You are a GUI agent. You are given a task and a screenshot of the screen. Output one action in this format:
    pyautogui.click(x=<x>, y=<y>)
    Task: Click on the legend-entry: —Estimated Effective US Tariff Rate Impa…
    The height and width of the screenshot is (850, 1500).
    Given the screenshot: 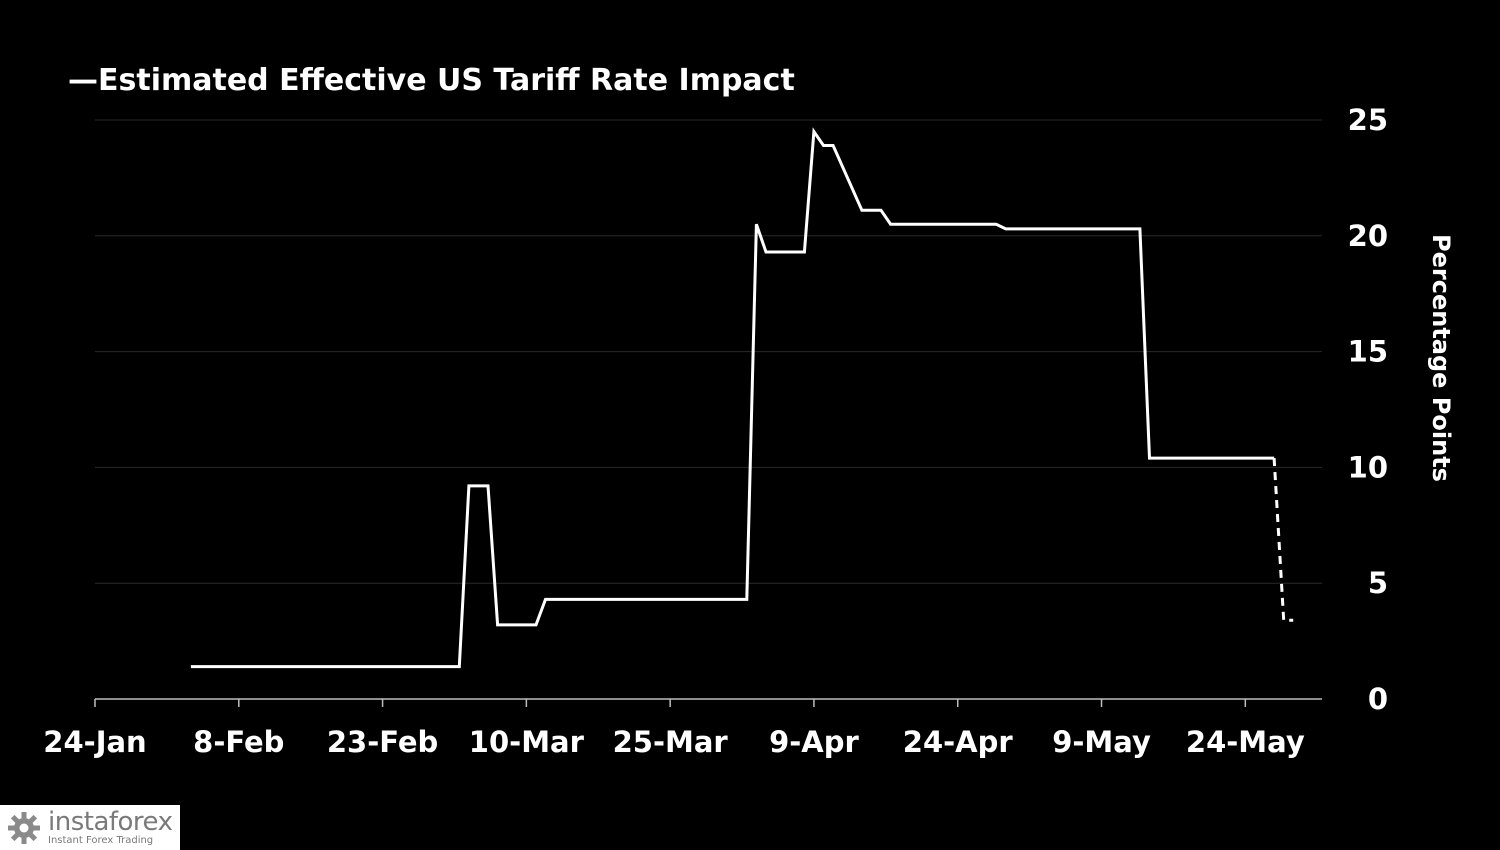 What is the action you would take?
    pyautogui.click(x=431, y=80)
    